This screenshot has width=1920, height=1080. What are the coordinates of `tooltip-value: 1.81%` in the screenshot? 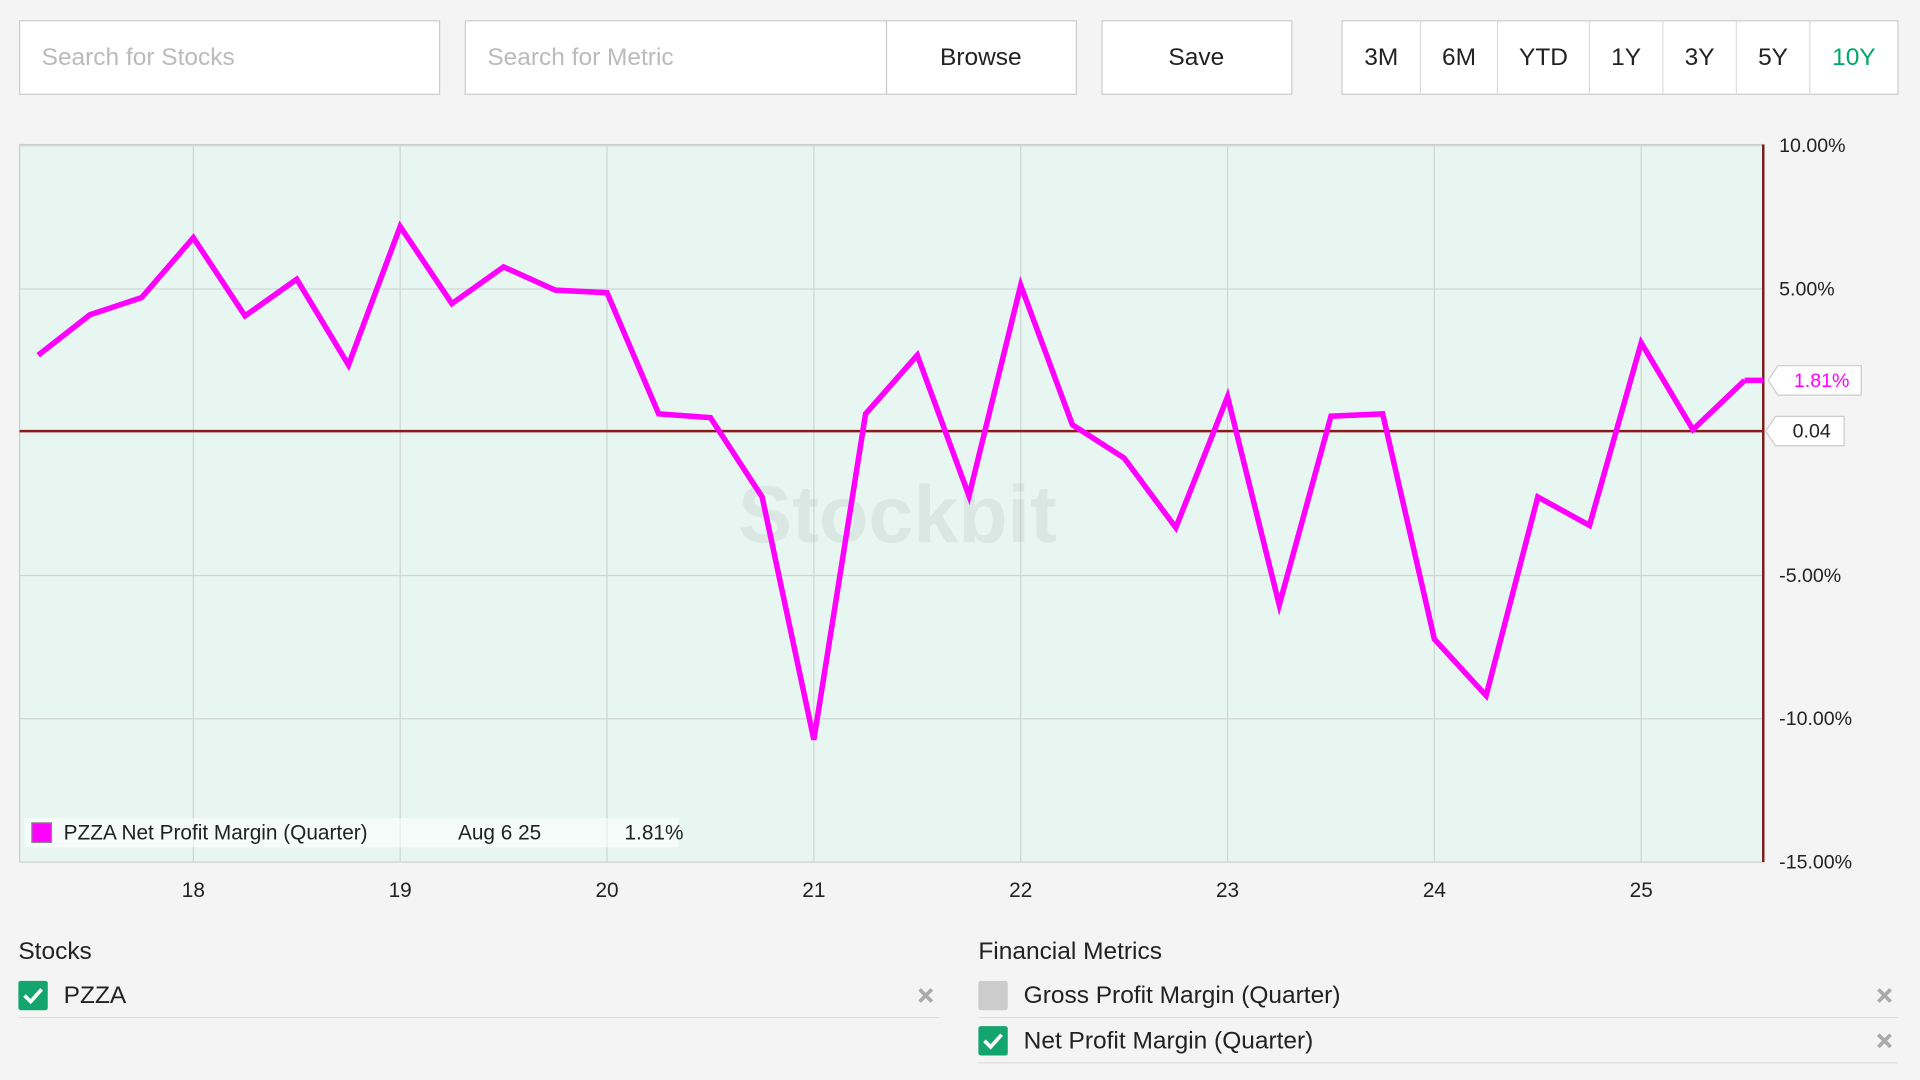 It's located at (653, 832).